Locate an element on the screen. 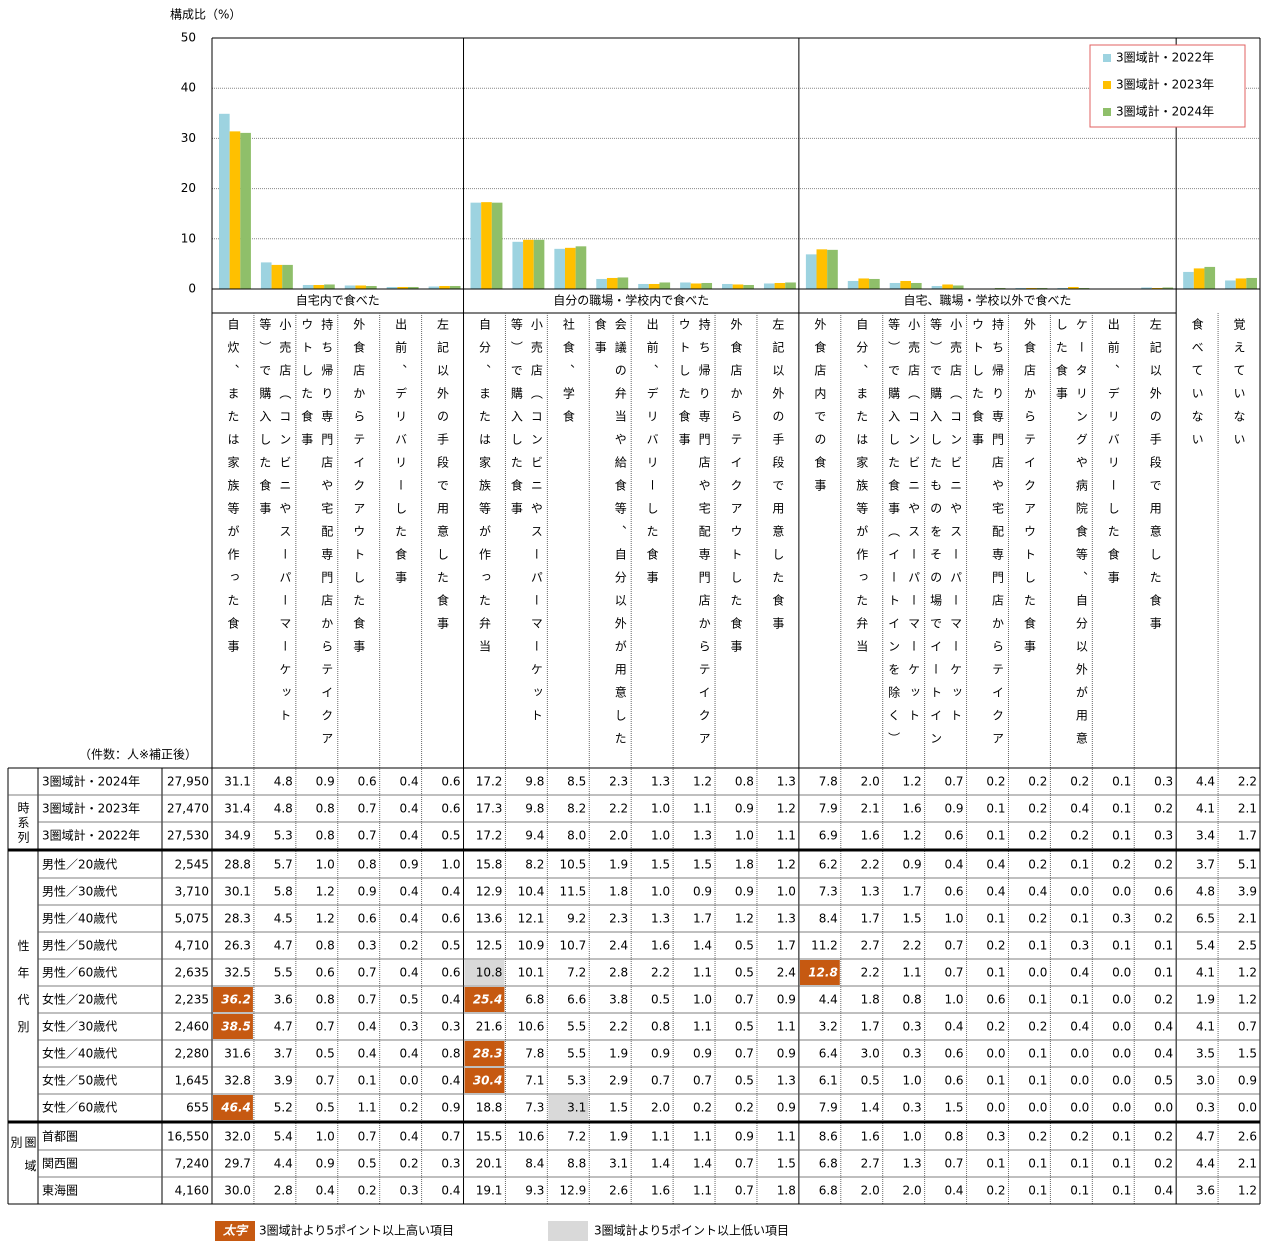  row-n: 3,710 is located at coordinates (192, 892).